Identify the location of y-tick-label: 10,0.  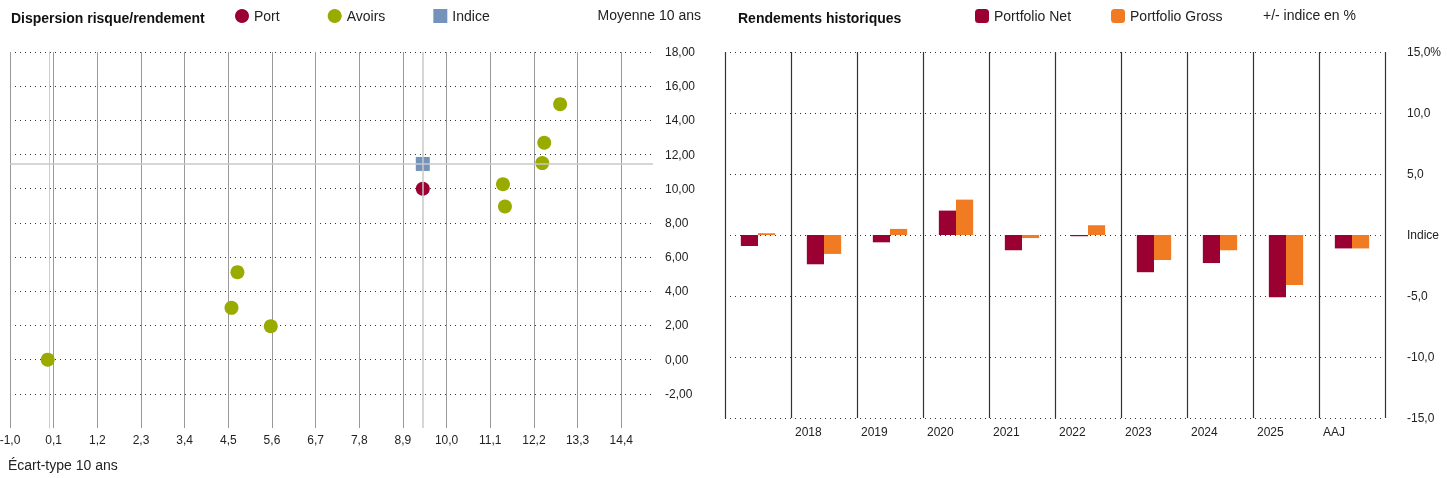
(1419, 113).